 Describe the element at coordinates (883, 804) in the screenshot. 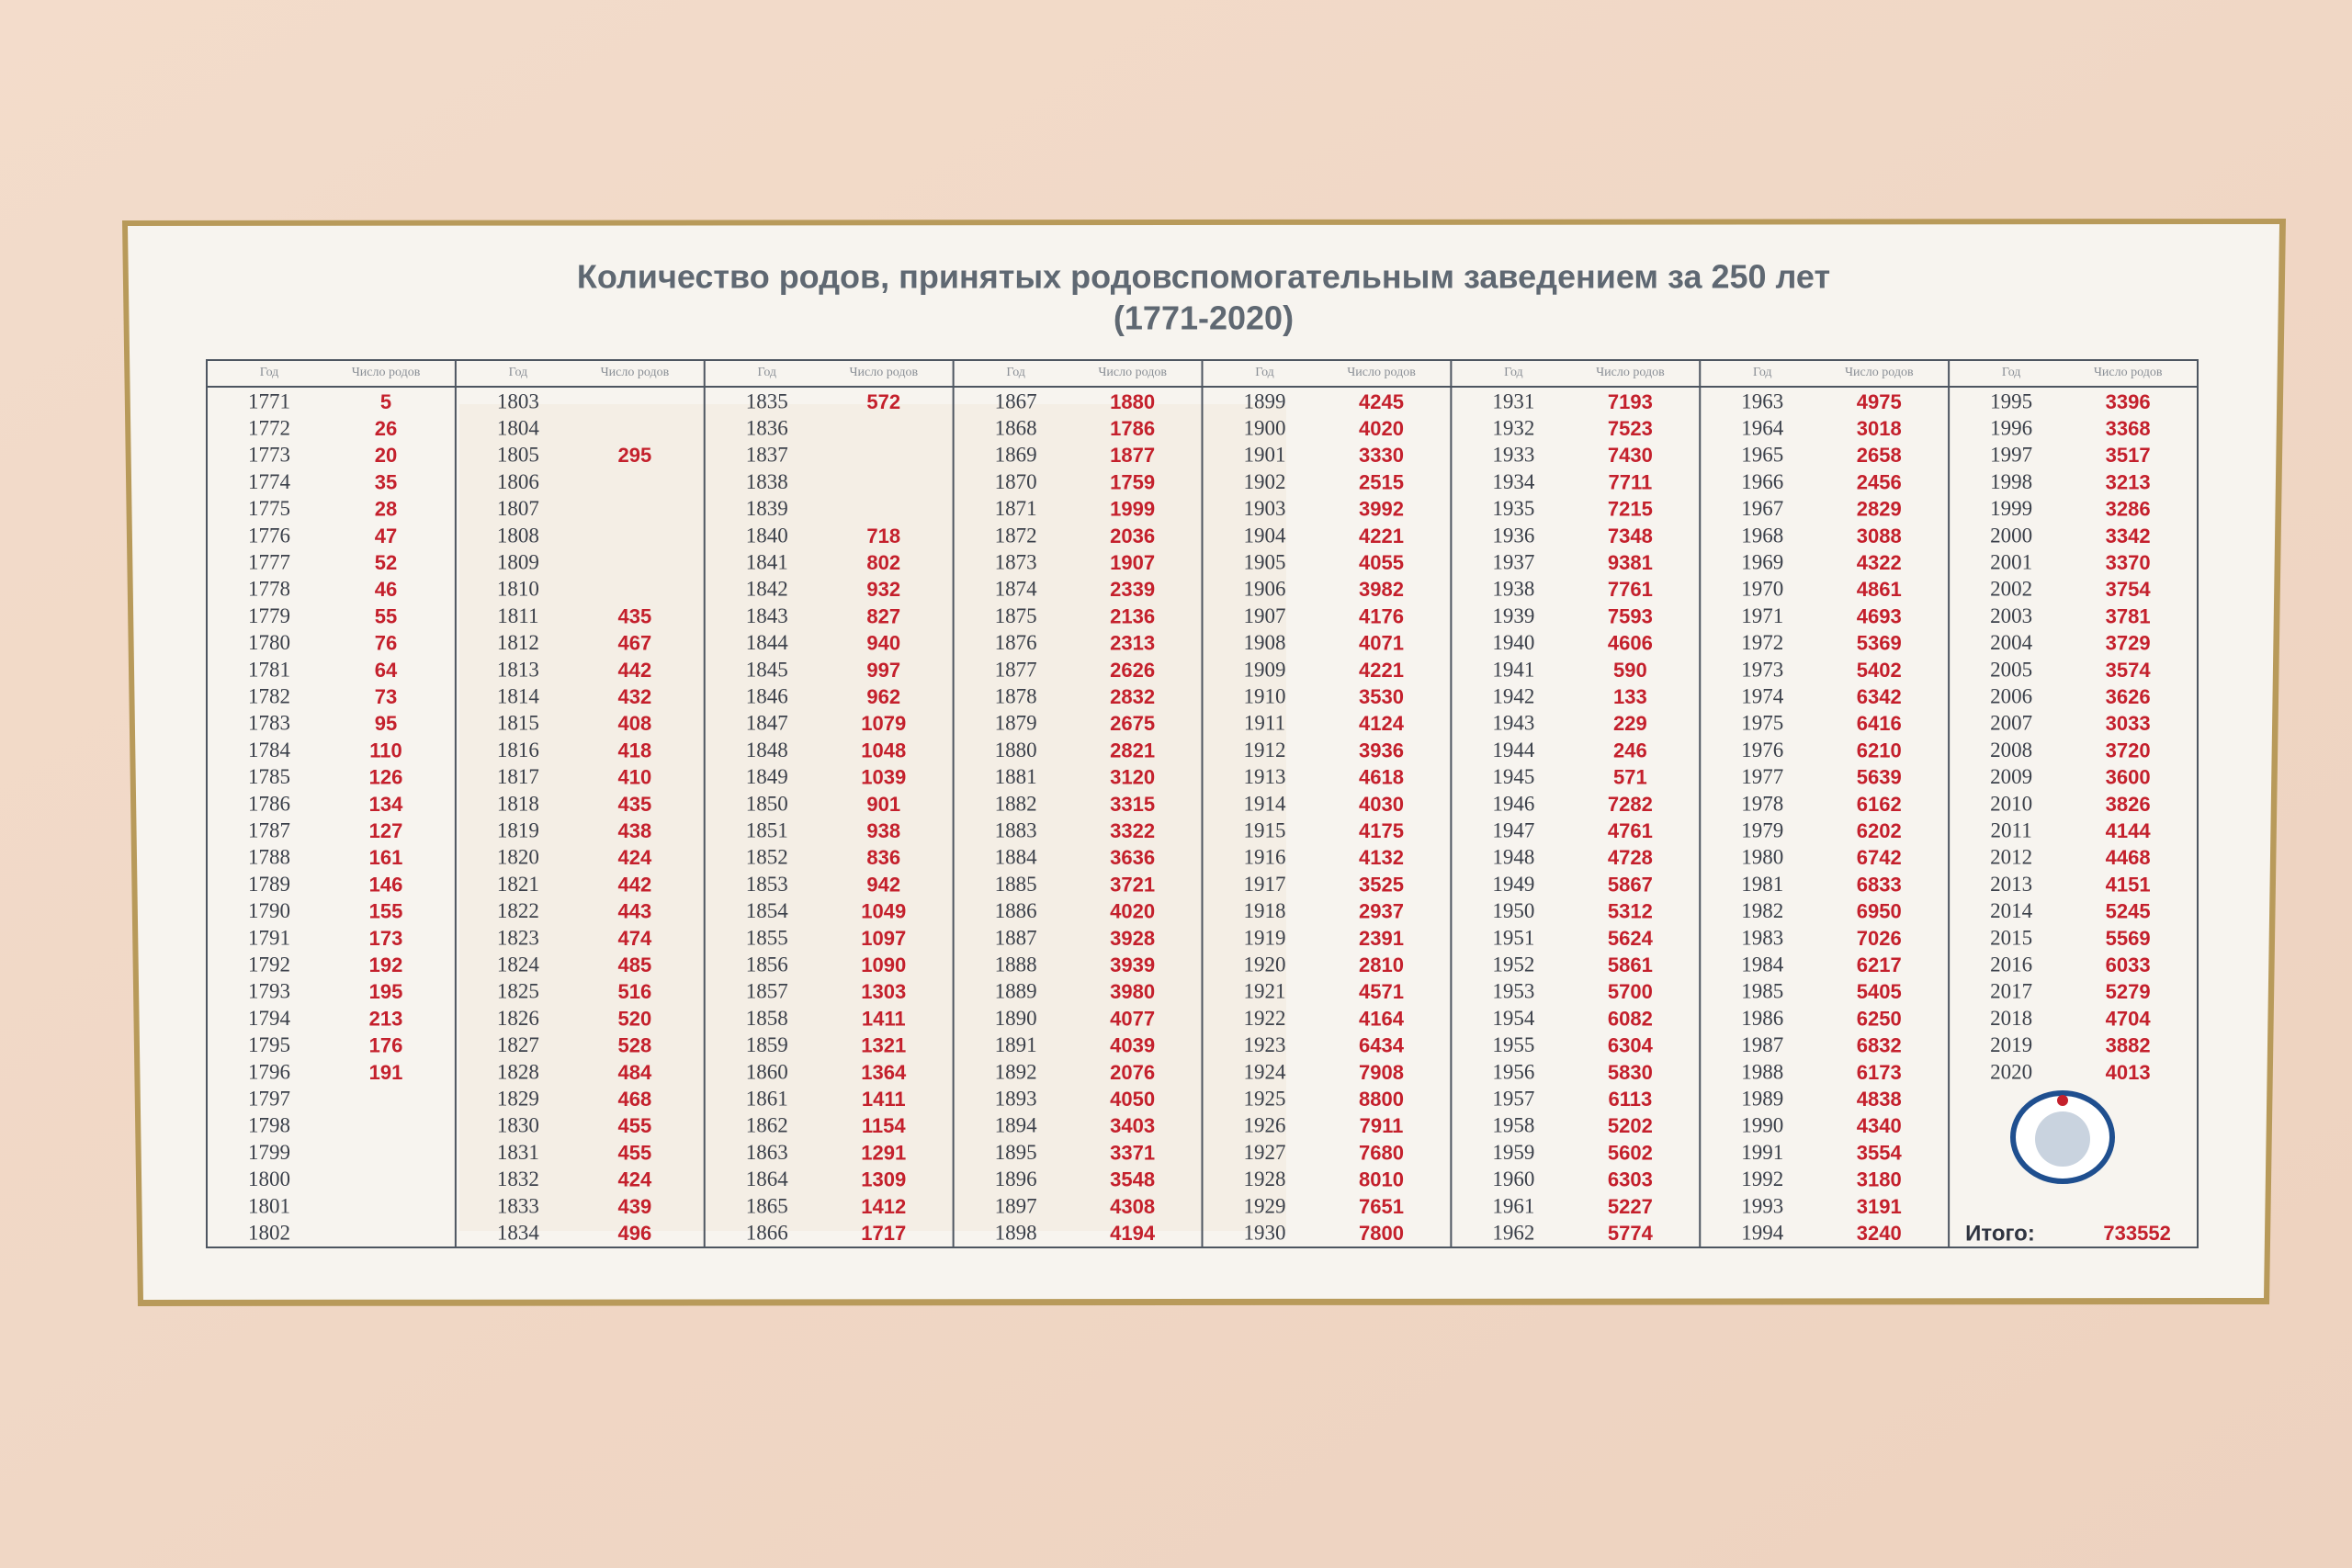

I see `count-cell: 901` at that location.